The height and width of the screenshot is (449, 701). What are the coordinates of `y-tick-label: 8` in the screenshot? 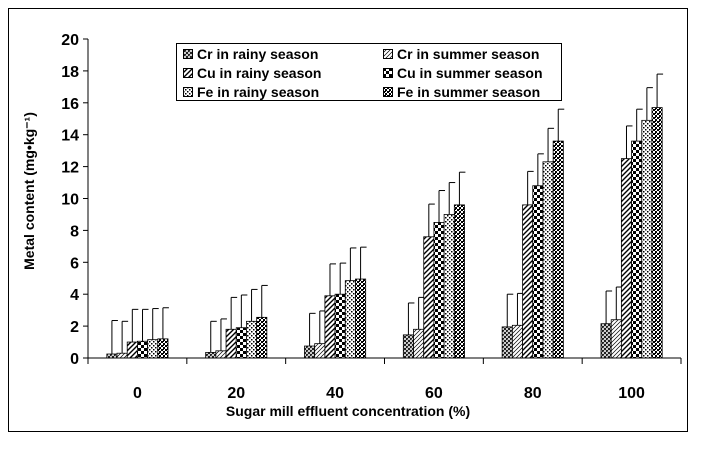 It's located at (74, 231).